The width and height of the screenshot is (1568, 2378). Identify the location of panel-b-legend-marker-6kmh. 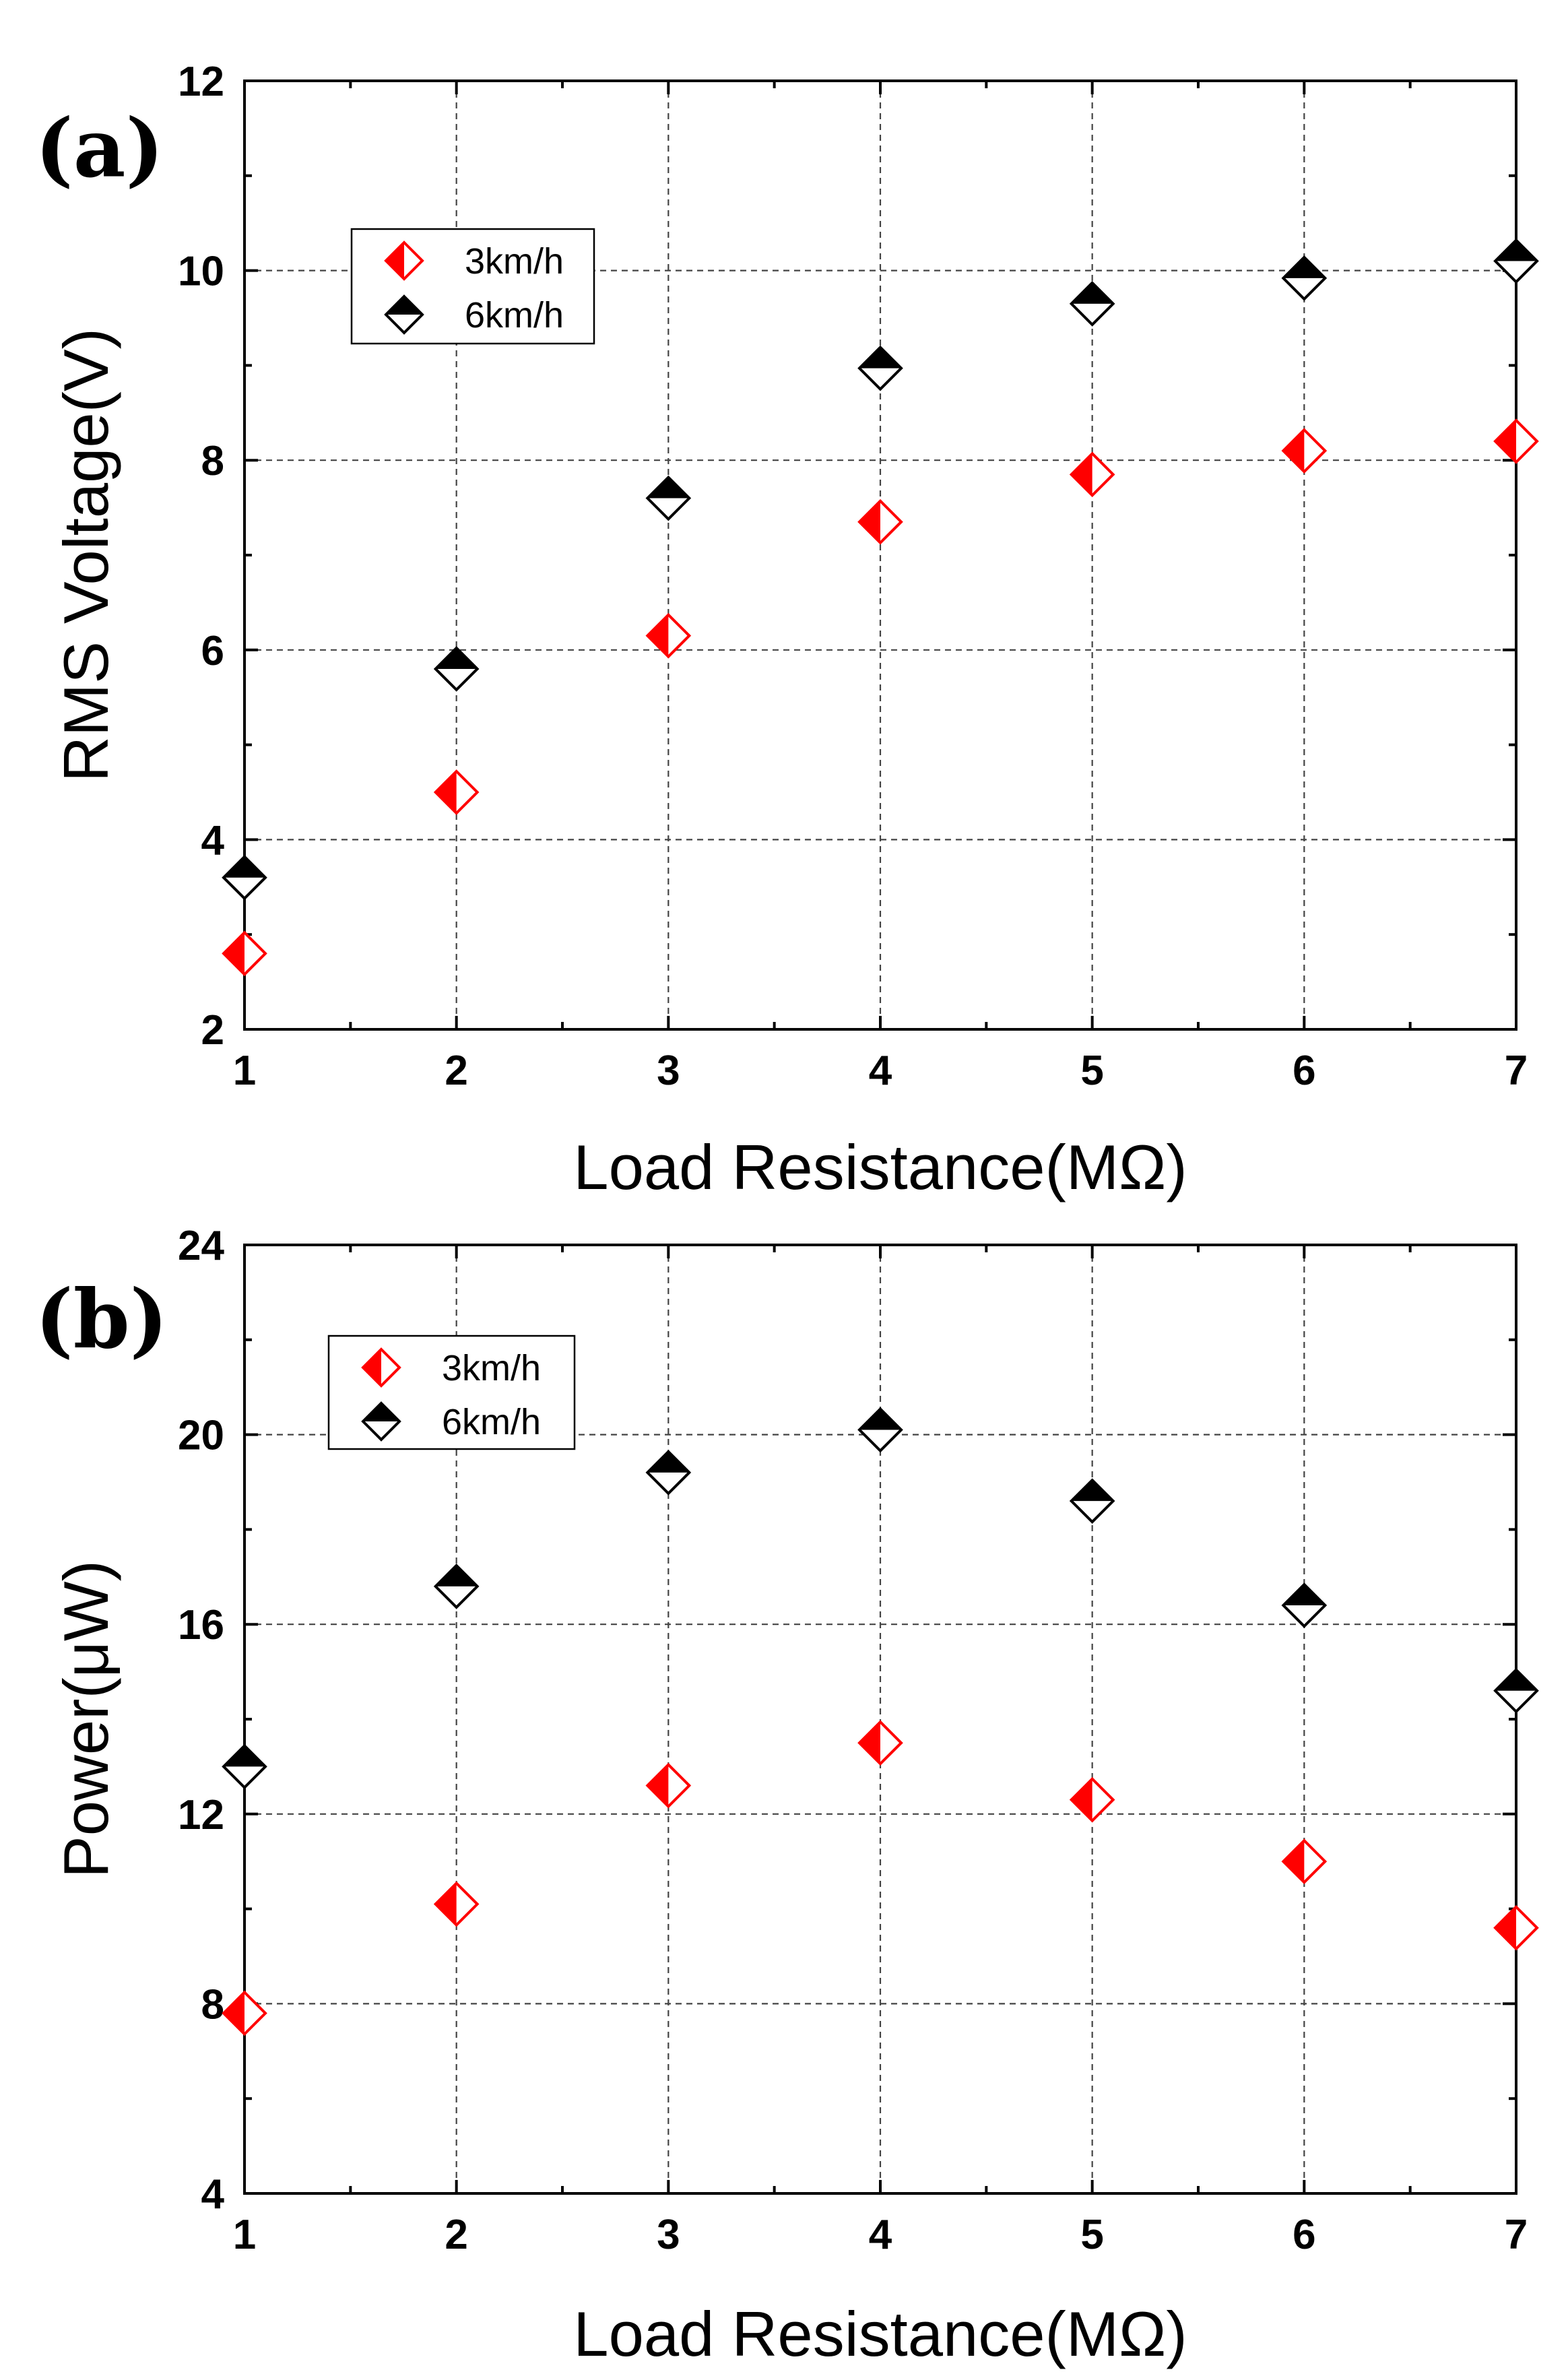
(381, 1421).